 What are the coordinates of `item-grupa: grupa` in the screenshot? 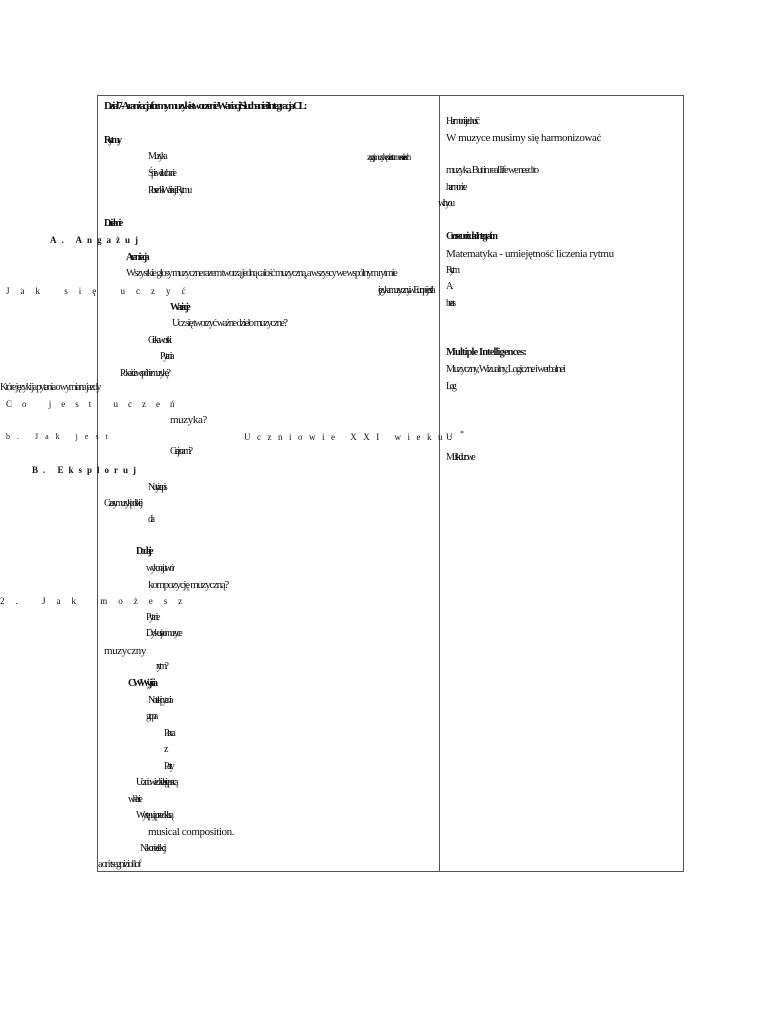 It's located at (152, 716).